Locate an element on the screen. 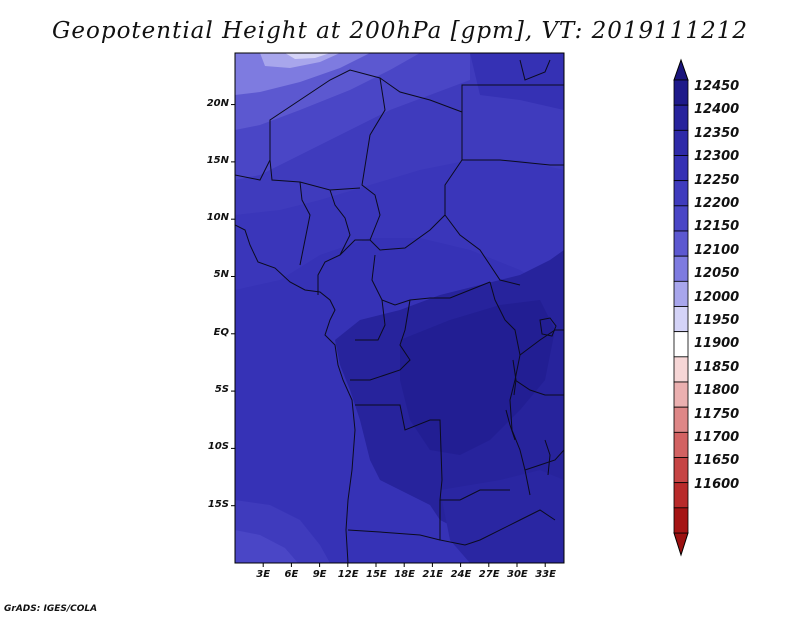 This screenshot has height=618, width=800. colorbar-label: 11600 is located at coordinates (717, 484).